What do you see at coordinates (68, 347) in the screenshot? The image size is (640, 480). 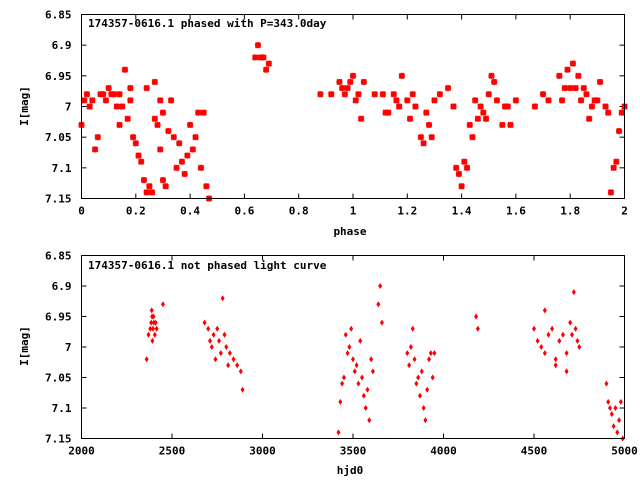 I see `y-tick-label: 7` at bounding box center [68, 347].